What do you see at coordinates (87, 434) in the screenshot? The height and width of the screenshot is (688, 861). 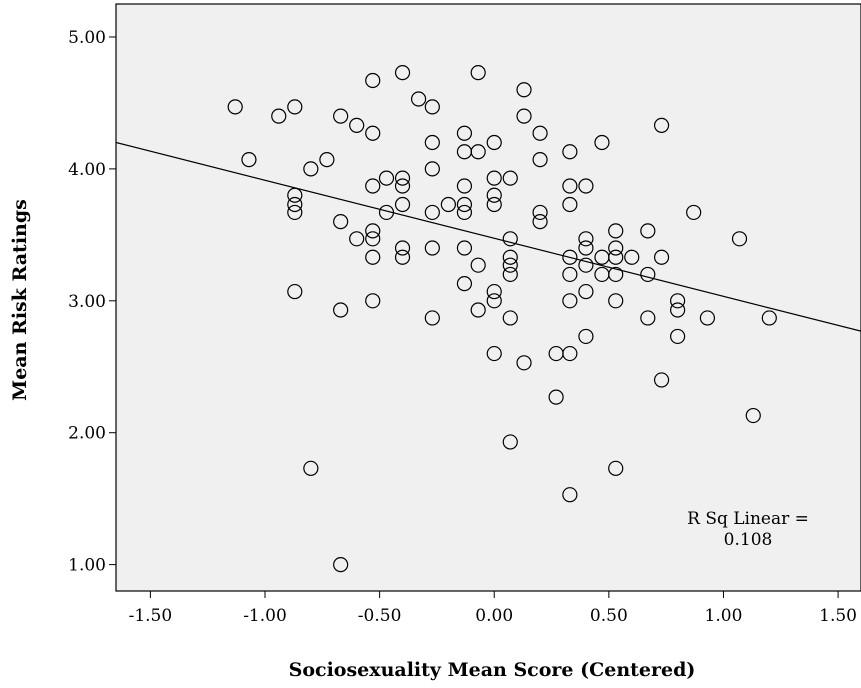 I see `y-tick-label: 2.00` at bounding box center [87, 434].